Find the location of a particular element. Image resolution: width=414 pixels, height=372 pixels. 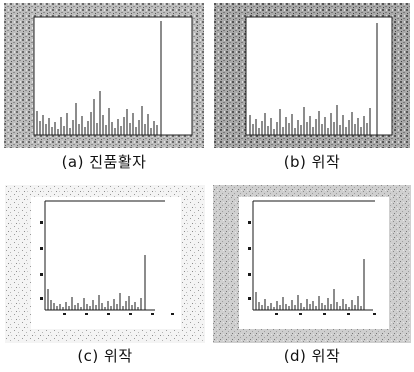

panel-caption: (c) 위작 is located at coordinates (105, 356).